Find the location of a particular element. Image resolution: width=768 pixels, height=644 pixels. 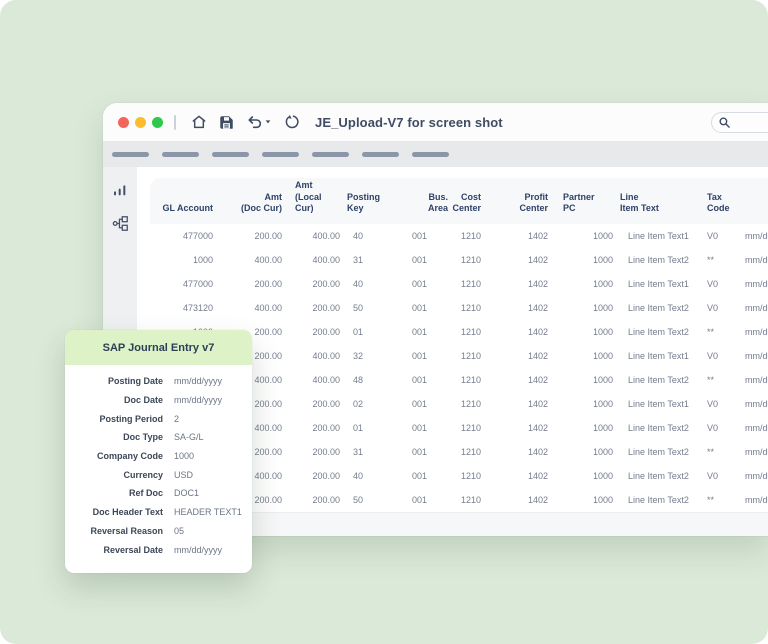

save-icon is located at coordinates (226, 122).